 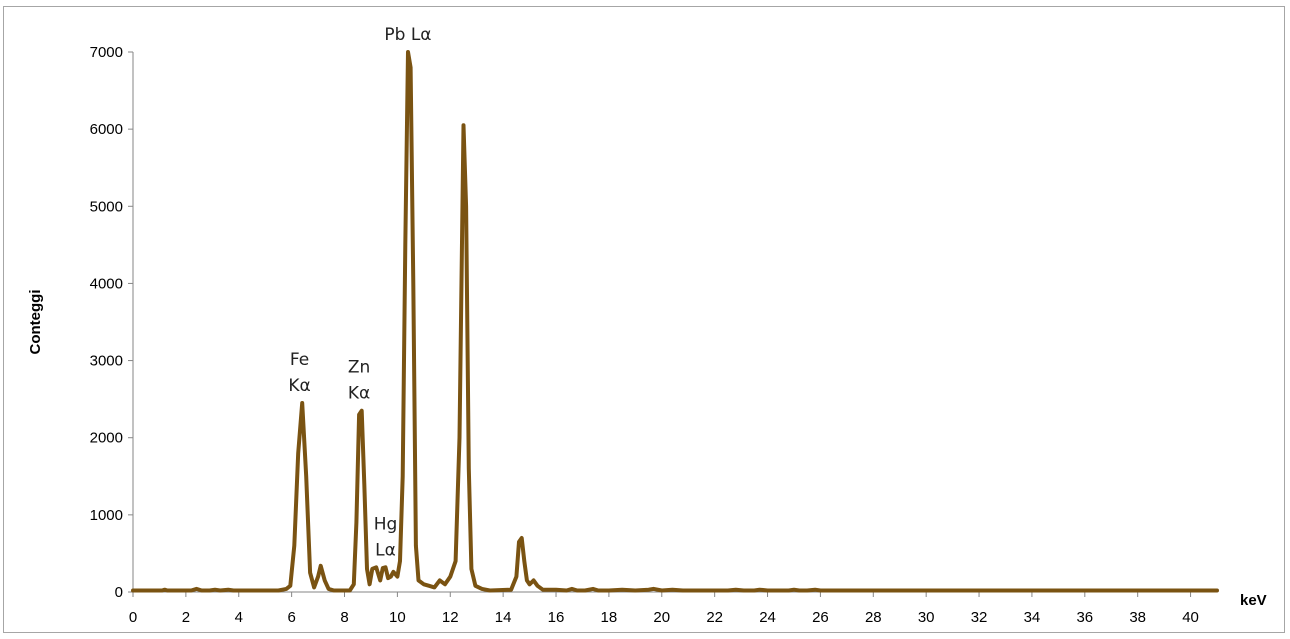 What do you see at coordinates (1253, 600) in the screenshot?
I see `x-axis-title: keV` at bounding box center [1253, 600].